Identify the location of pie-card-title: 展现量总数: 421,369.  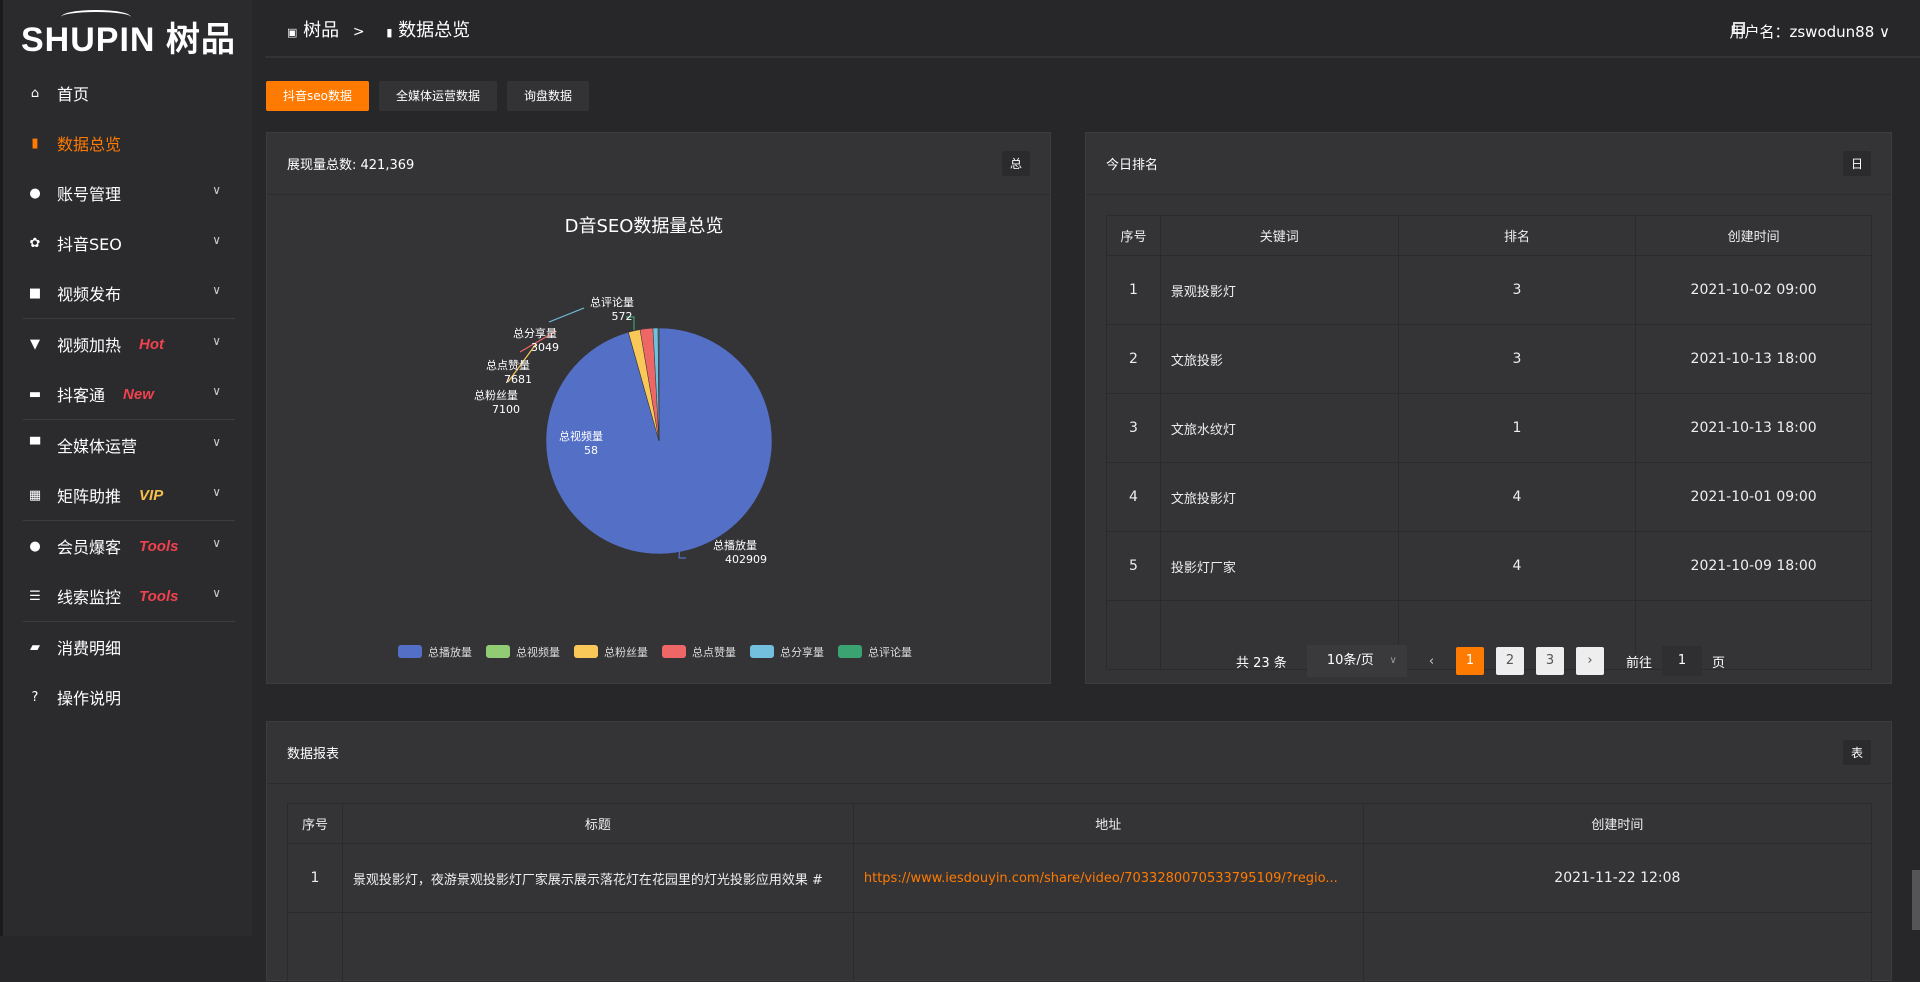
(351, 165).